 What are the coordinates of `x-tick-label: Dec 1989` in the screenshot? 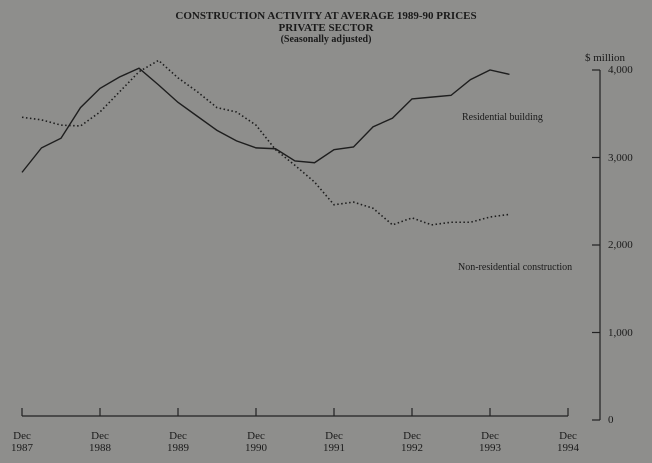 It's located at (178, 442).